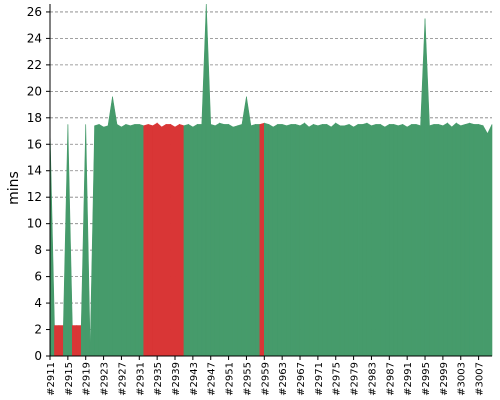 This screenshot has height=400, width=500. I want to click on x-tick-label: #2987, so click(390, 379).